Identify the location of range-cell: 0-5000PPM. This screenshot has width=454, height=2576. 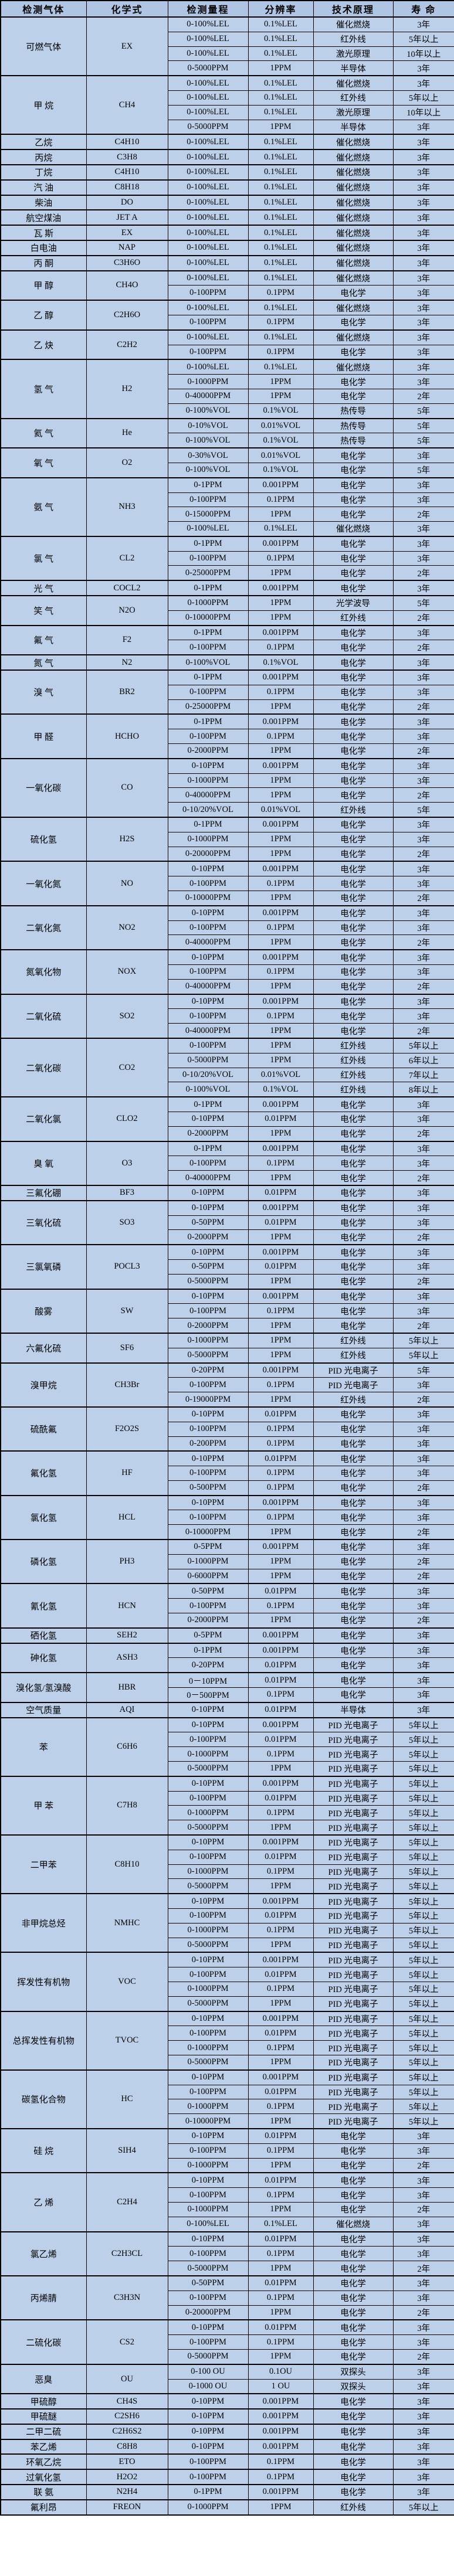
(208, 1769).